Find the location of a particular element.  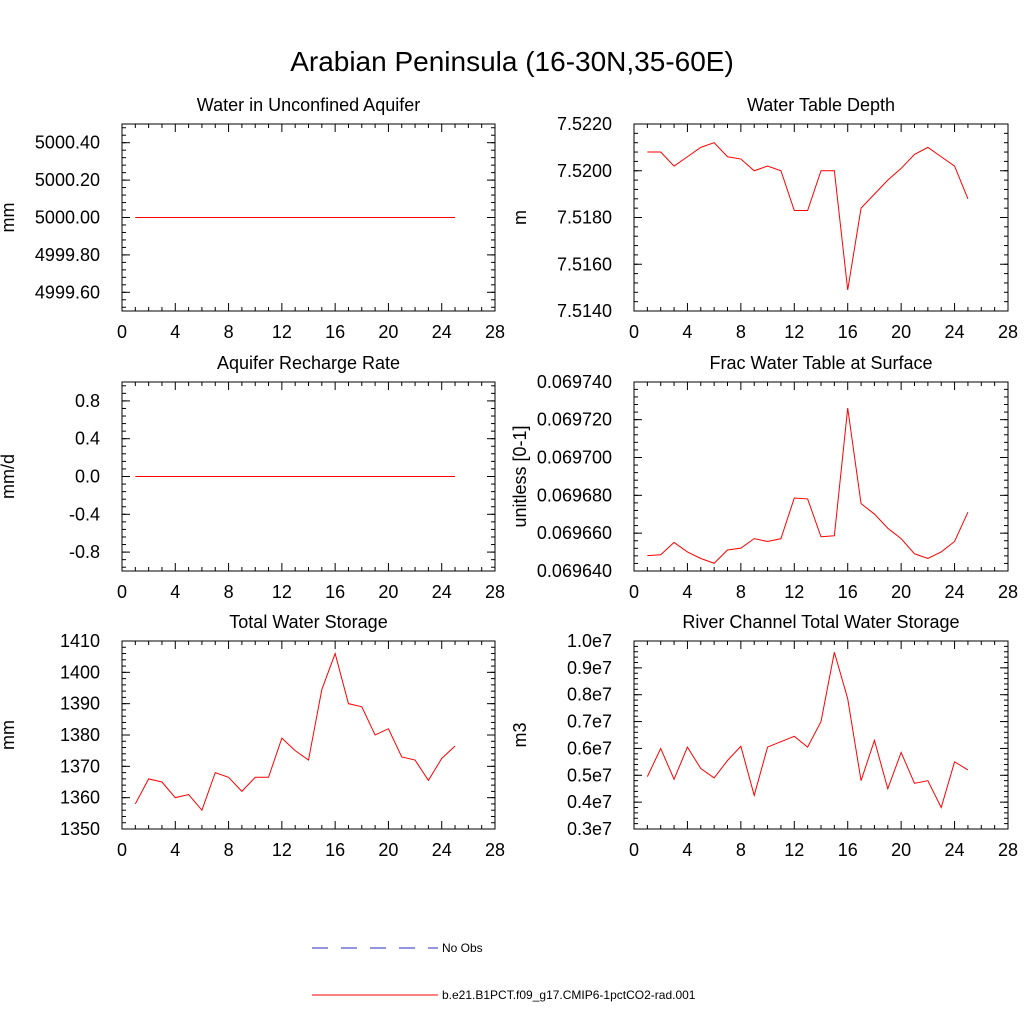

y-tick-label: 7.5140 is located at coordinates (584, 311).